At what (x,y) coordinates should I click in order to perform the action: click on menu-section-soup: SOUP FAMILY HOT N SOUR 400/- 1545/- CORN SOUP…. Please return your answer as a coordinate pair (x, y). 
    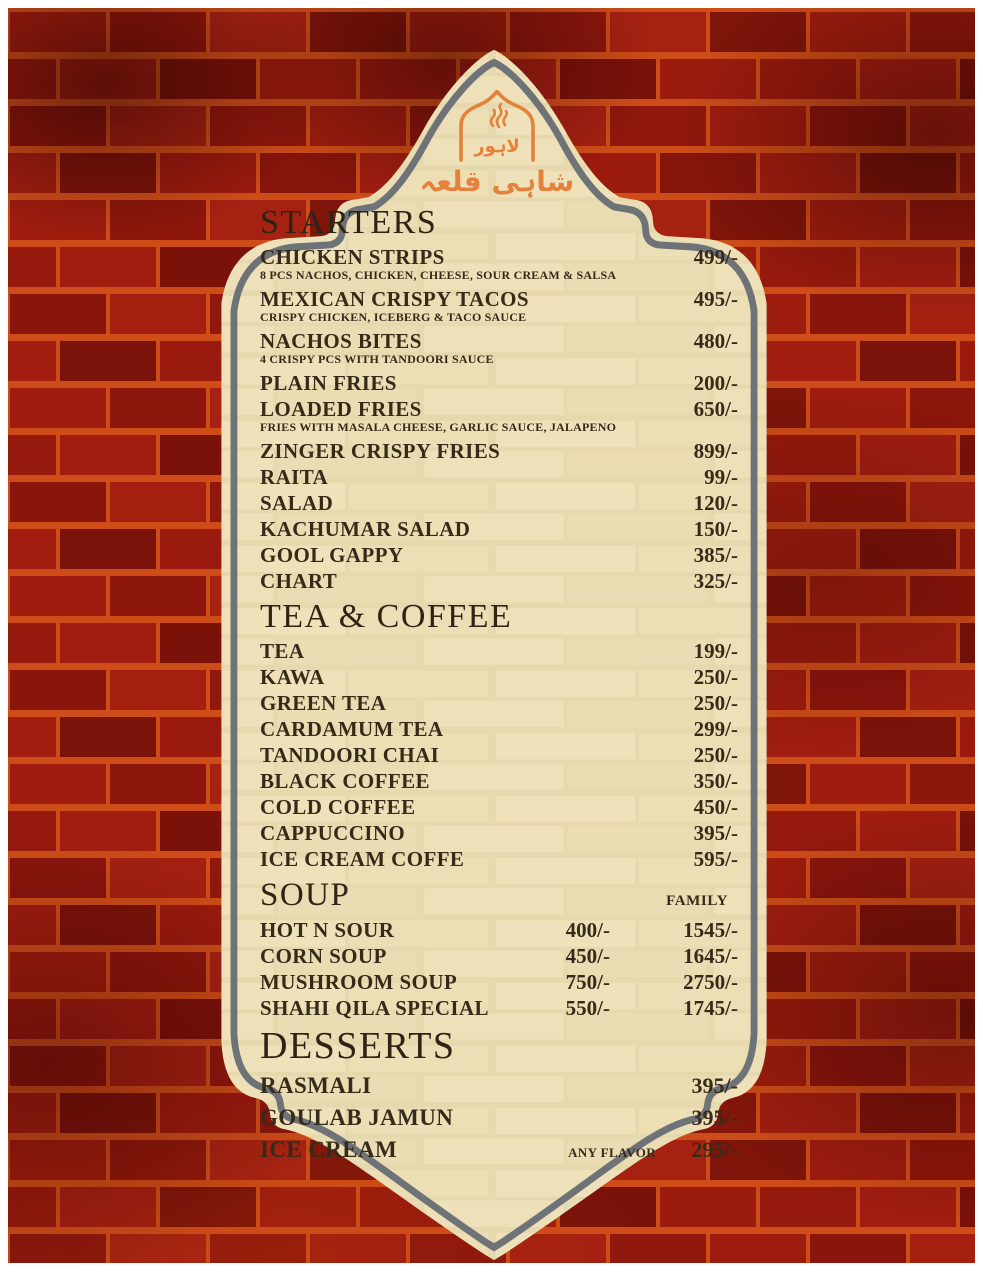
    Looking at the image, I should click on (499, 948).